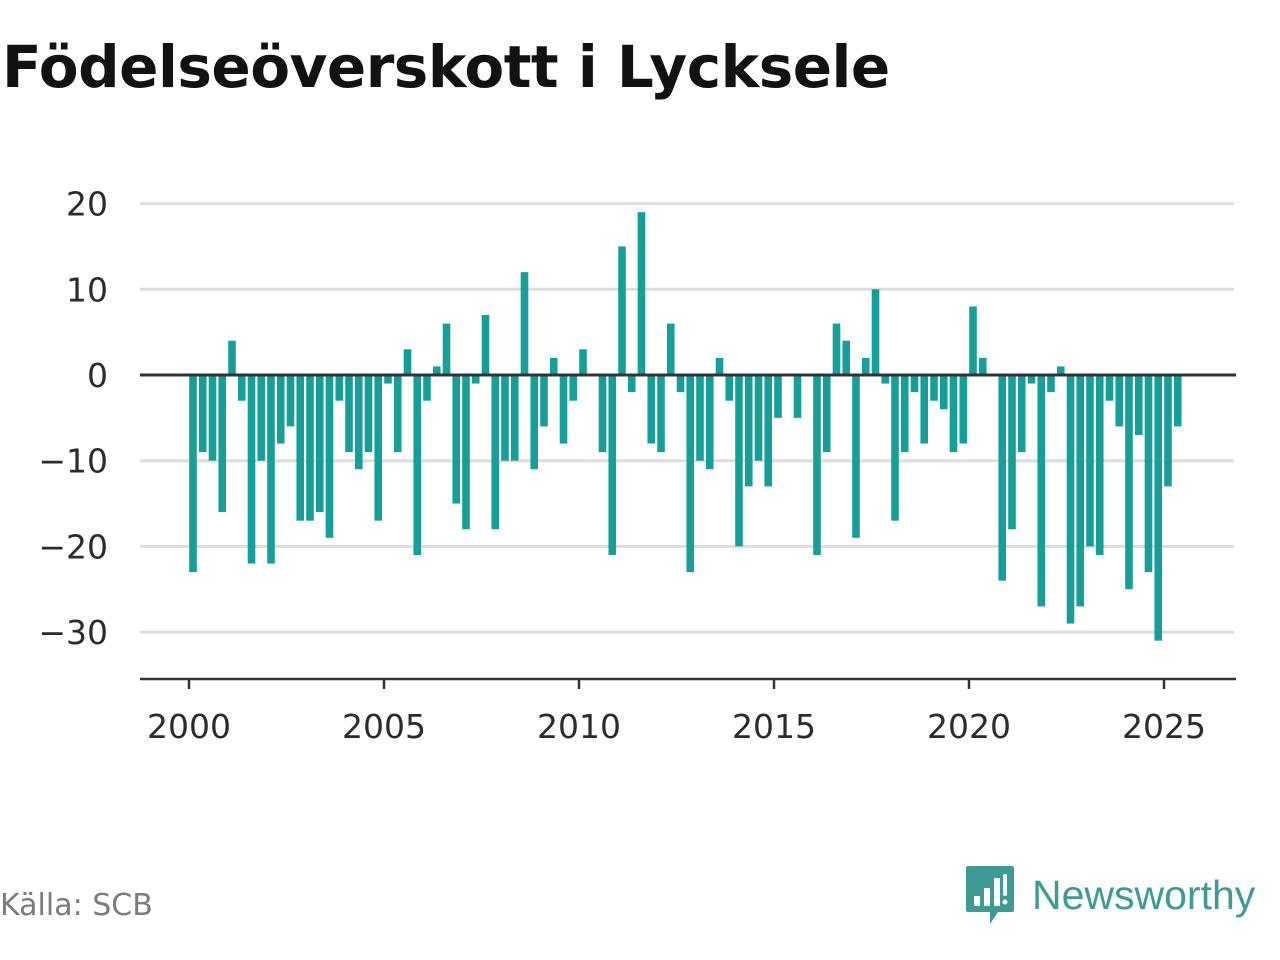 Image resolution: width=1280 pixels, height=960 pixels. What do you see at coordinates (73, 418) in the screenshot?
I see `y-axis-ticks: 20 10 0 −10 −20 −30` at bounding box center [73, 418].